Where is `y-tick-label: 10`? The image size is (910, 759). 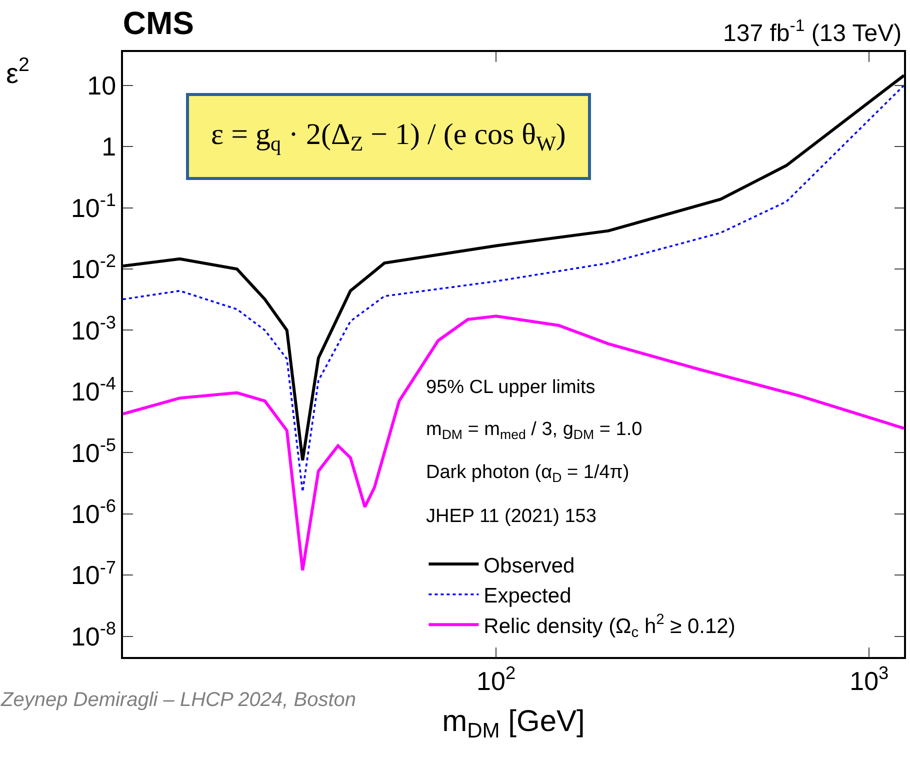 y-tick-label: 10 is located at coordinates (101, 85).